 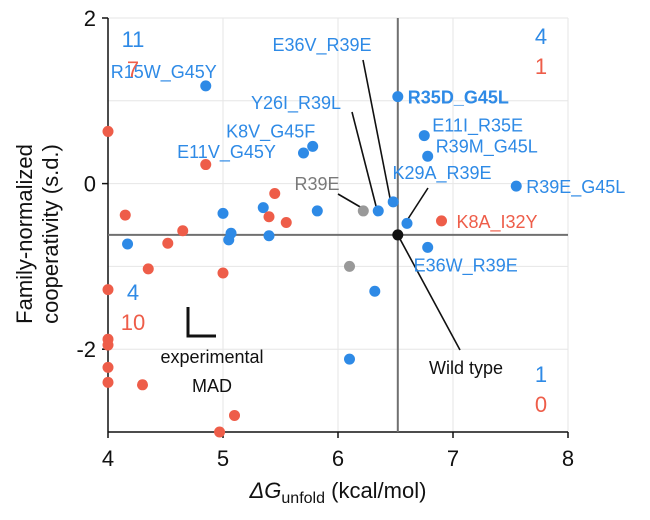 What do you see at coordinates (296, 103) in the screenshot?
I see `point-label-y26i-r39l: Y26I_R39L` at bounding box center [296, 103].